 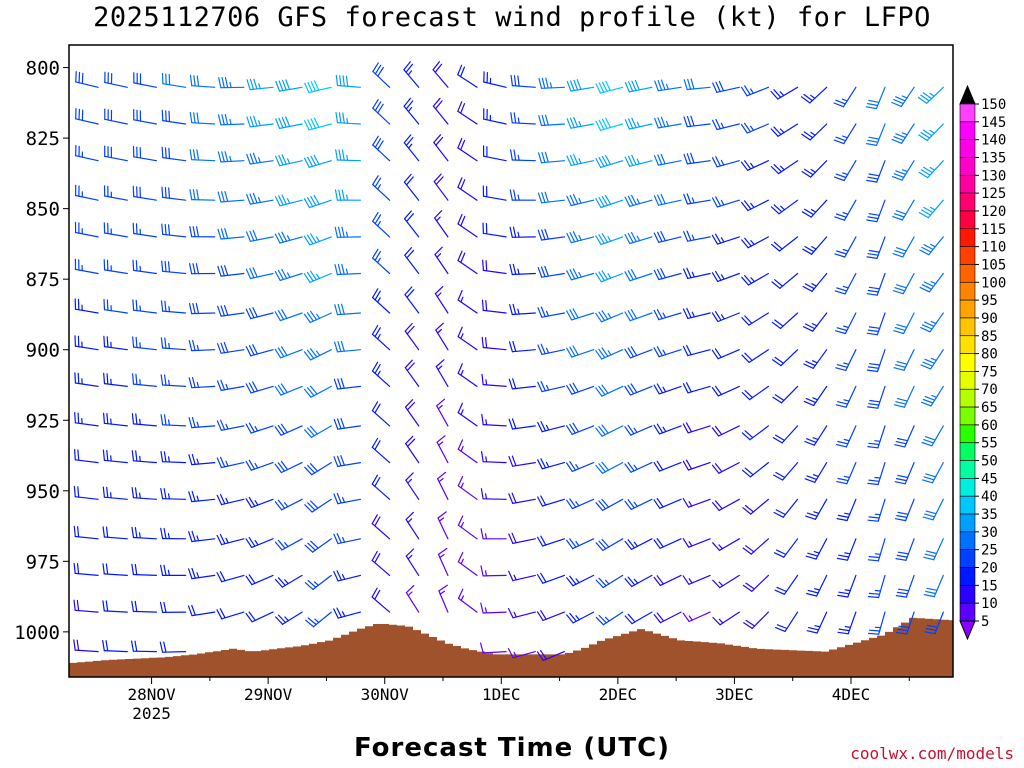 I want to click on colorbar-label: 85, so click(x=989, y=337).